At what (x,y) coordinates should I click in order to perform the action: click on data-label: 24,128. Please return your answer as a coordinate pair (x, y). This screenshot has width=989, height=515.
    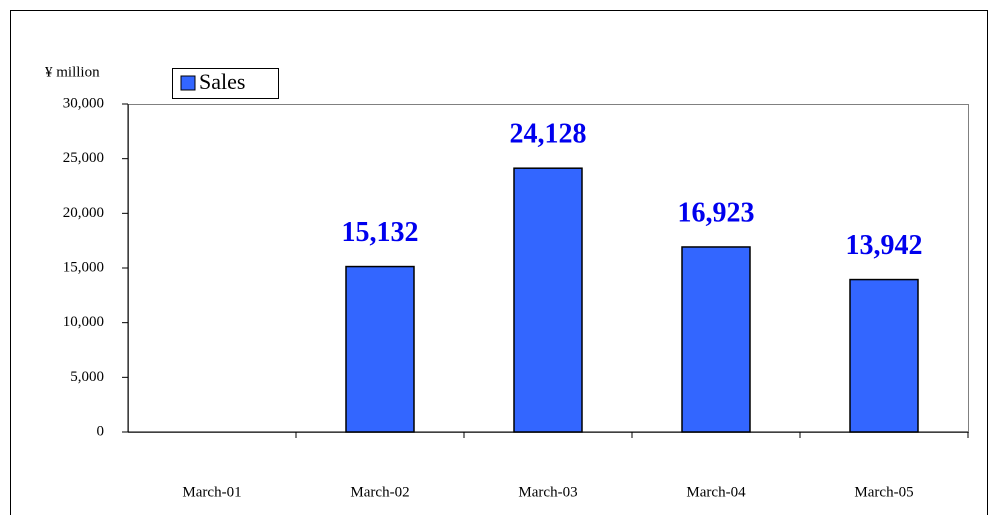
    Looking at the image, I should click on (548, 134).